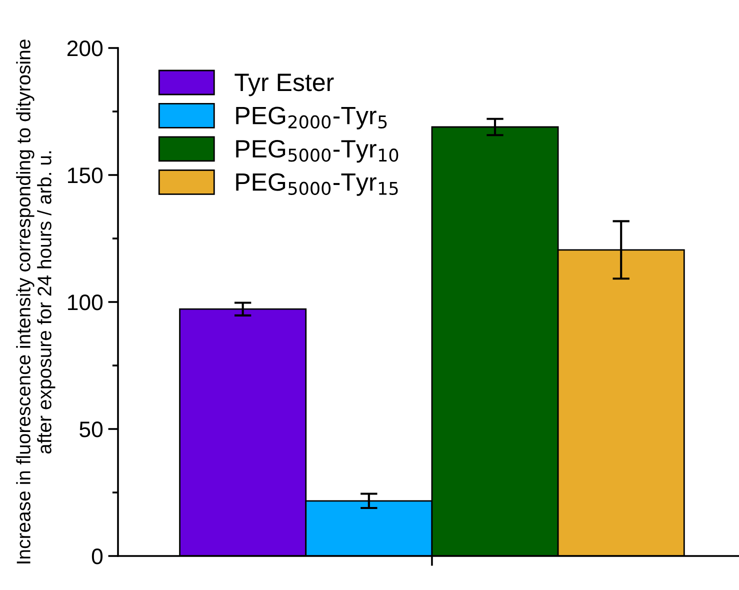  I want to click on legend-label: PEG$_{2000}$-Tyr$_{5}$, so click(311, 118).